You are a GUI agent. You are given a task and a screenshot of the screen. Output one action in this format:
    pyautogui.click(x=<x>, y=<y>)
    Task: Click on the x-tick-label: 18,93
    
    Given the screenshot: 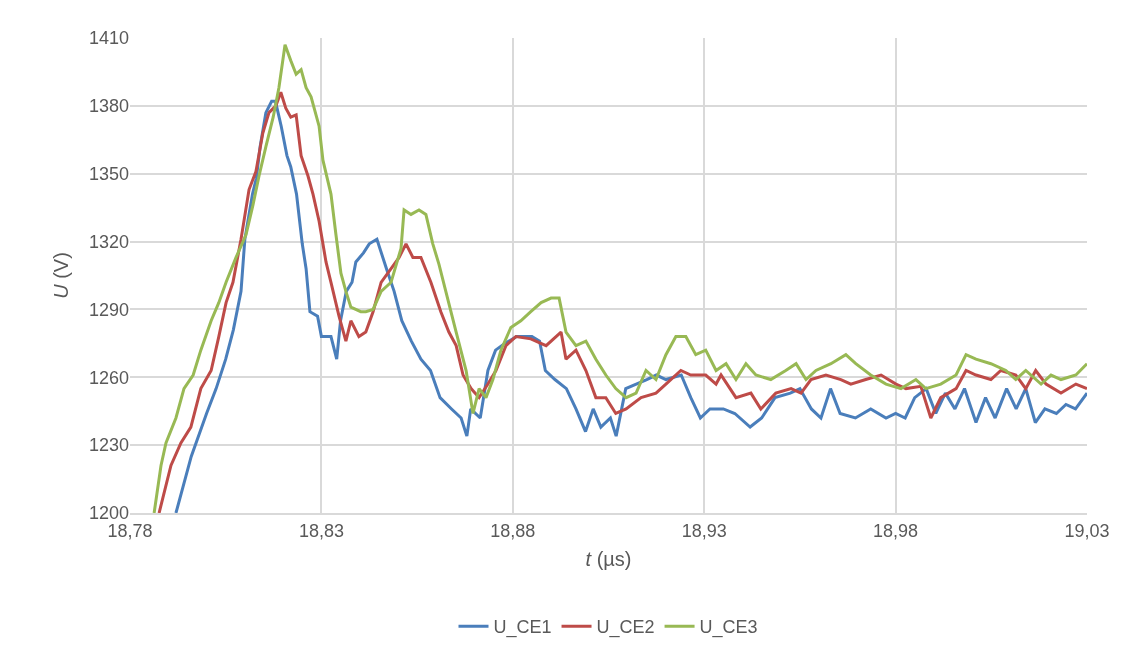 What is the action you would take?
    pyautogui.click(x=704, y=530)
    